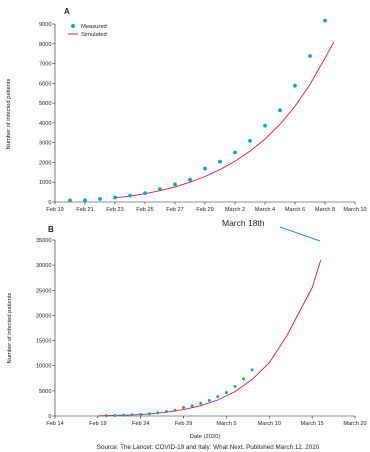  What do you see at coordinates (45, 144) in the screenshot?
I see `y-tick-label: 3000` at bounding box center [45, 144].